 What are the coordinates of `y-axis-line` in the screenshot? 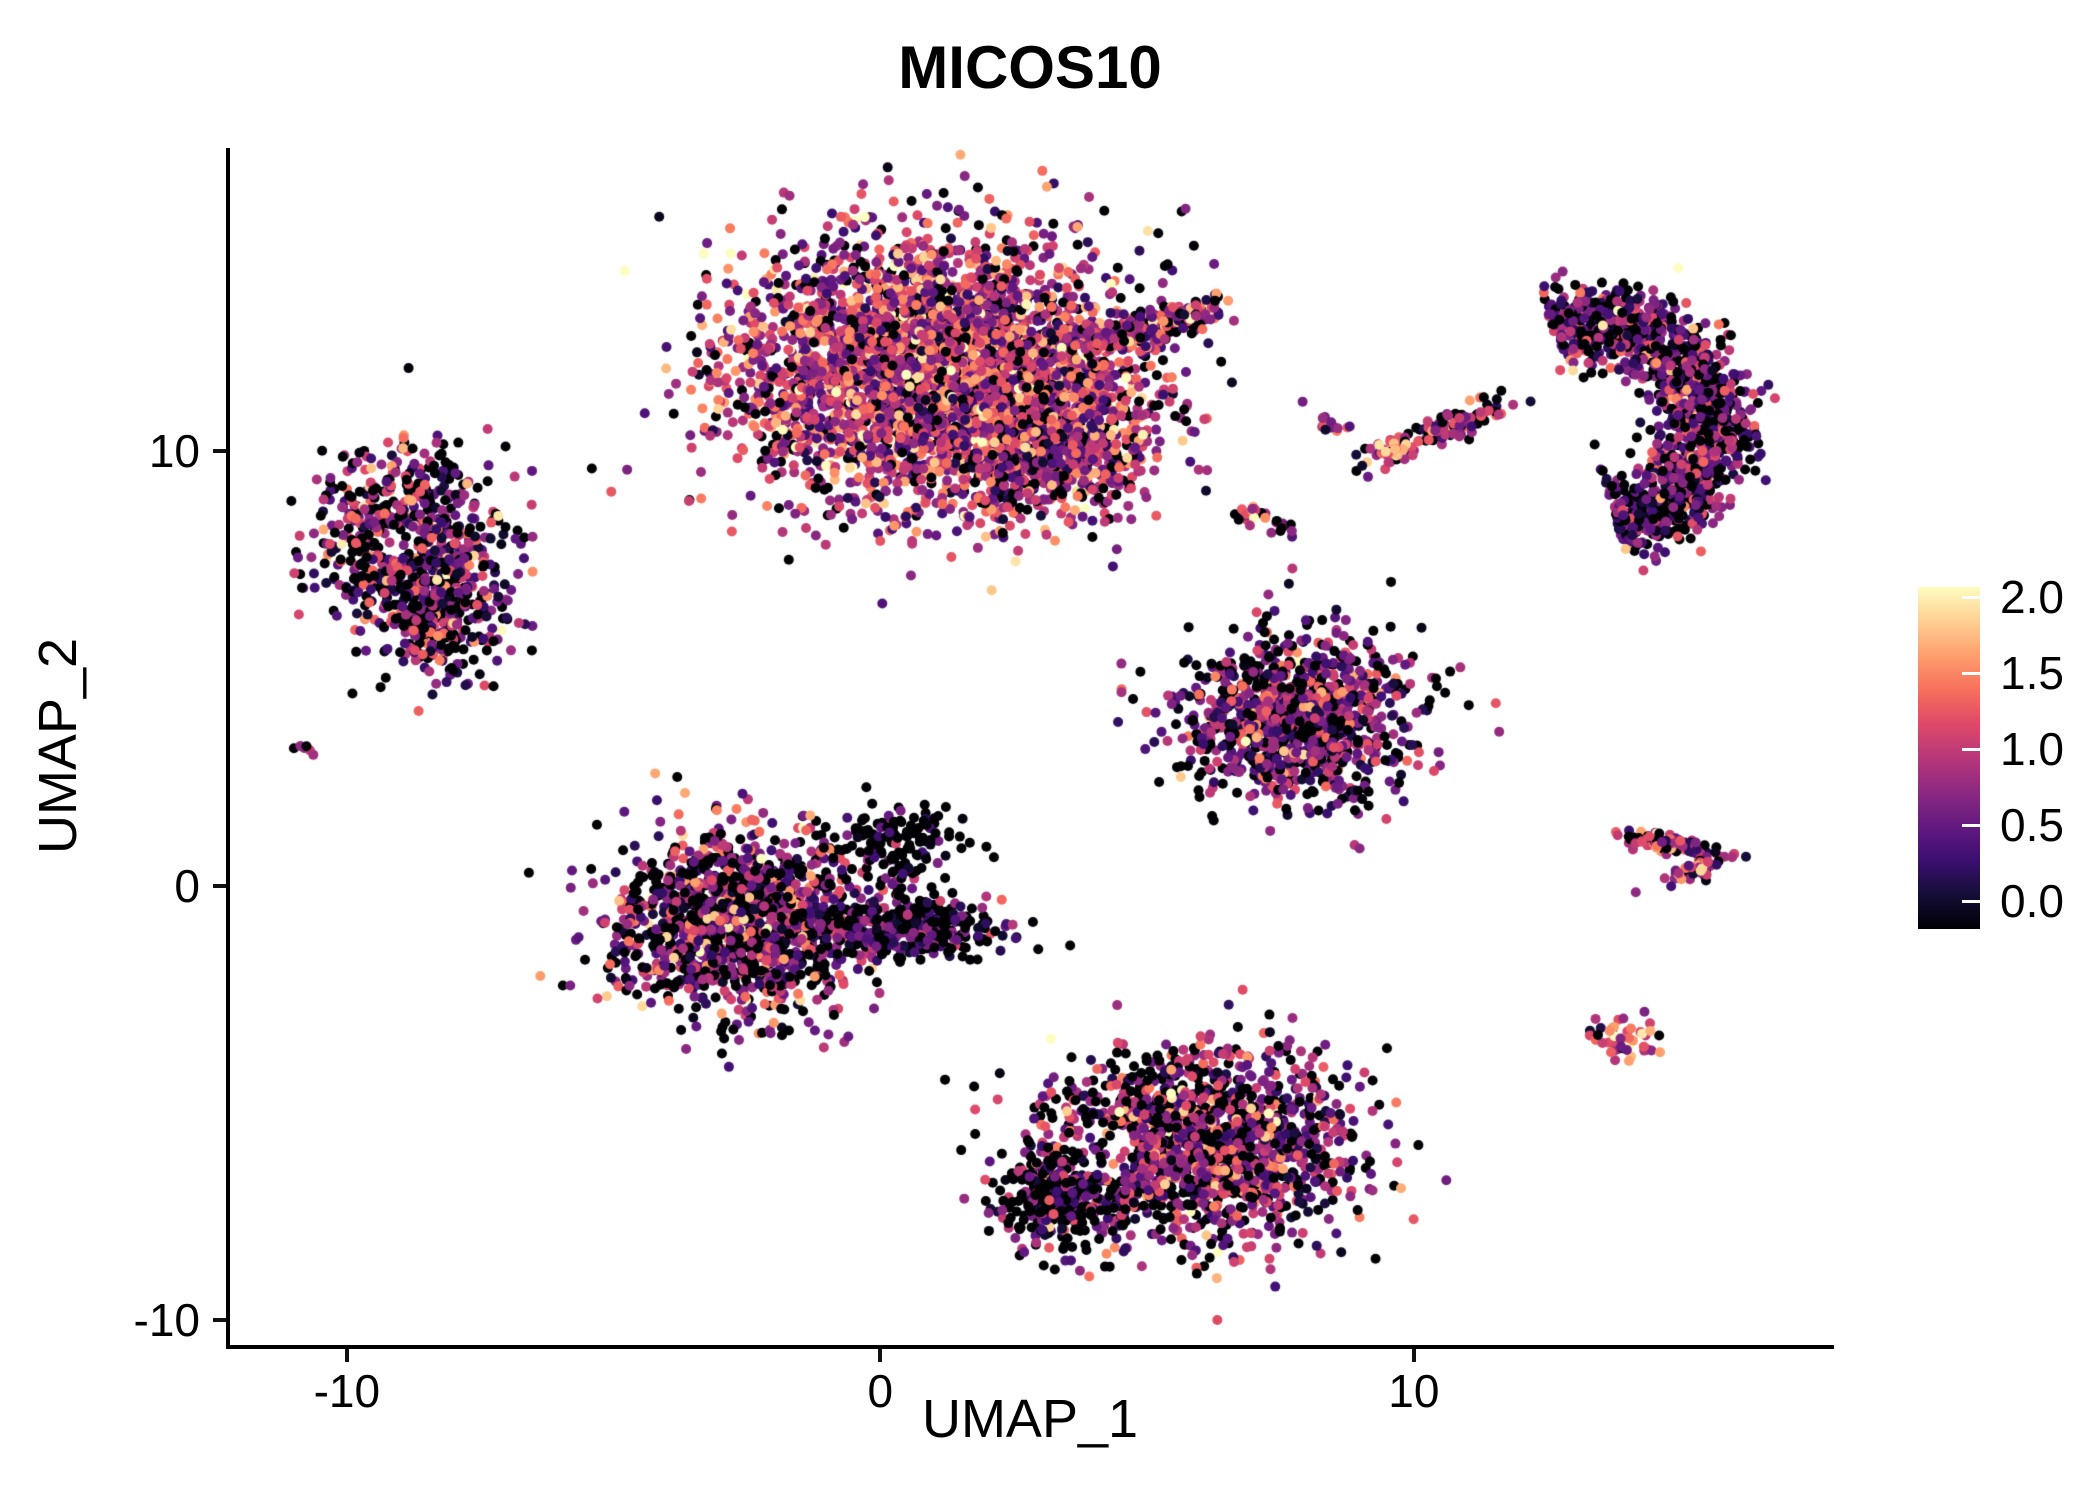 It's located at (228, 748).